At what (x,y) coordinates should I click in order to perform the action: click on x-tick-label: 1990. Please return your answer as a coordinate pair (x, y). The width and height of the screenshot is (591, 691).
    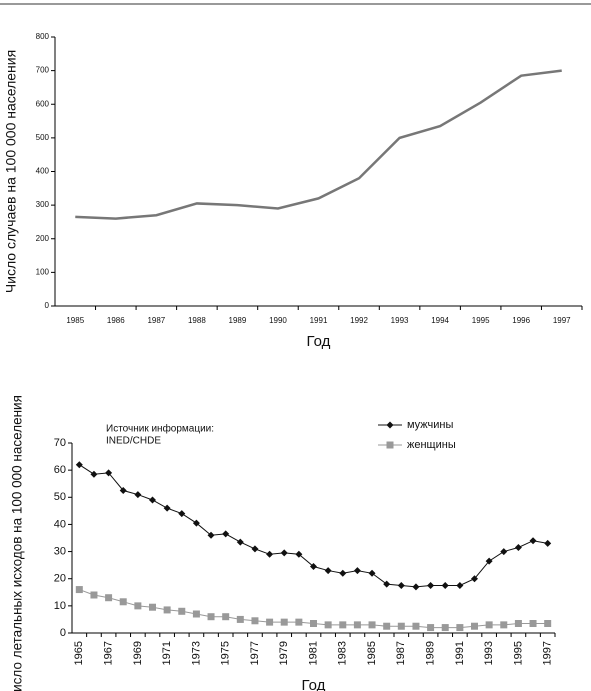
    Looking at the image, I should click on (278, 320).